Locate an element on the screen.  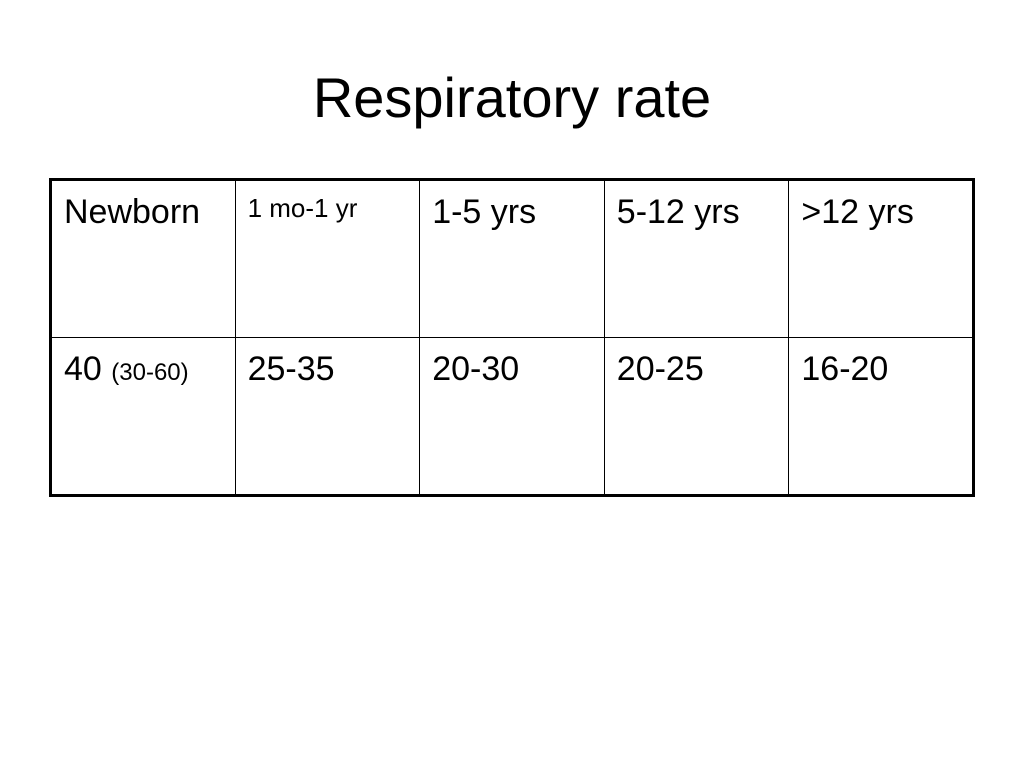
header-cell-5-12yrs: 5-12 yrs is located at coordinates (696, 258).